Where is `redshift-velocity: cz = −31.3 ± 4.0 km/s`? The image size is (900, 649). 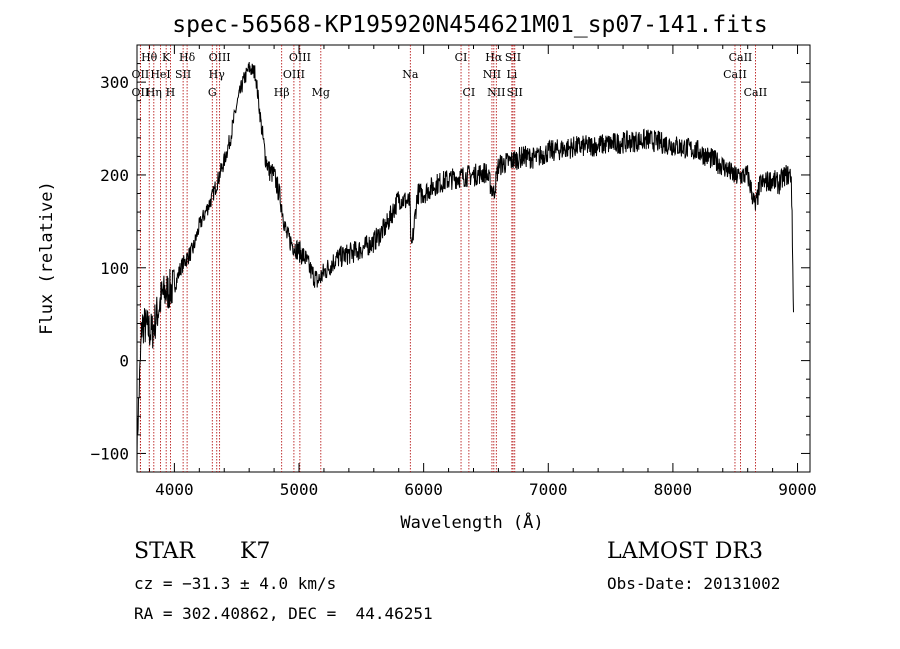
redshift-velocity: cz = −31.3 ± 4.0 km/s is located at coordinates (235, 583).